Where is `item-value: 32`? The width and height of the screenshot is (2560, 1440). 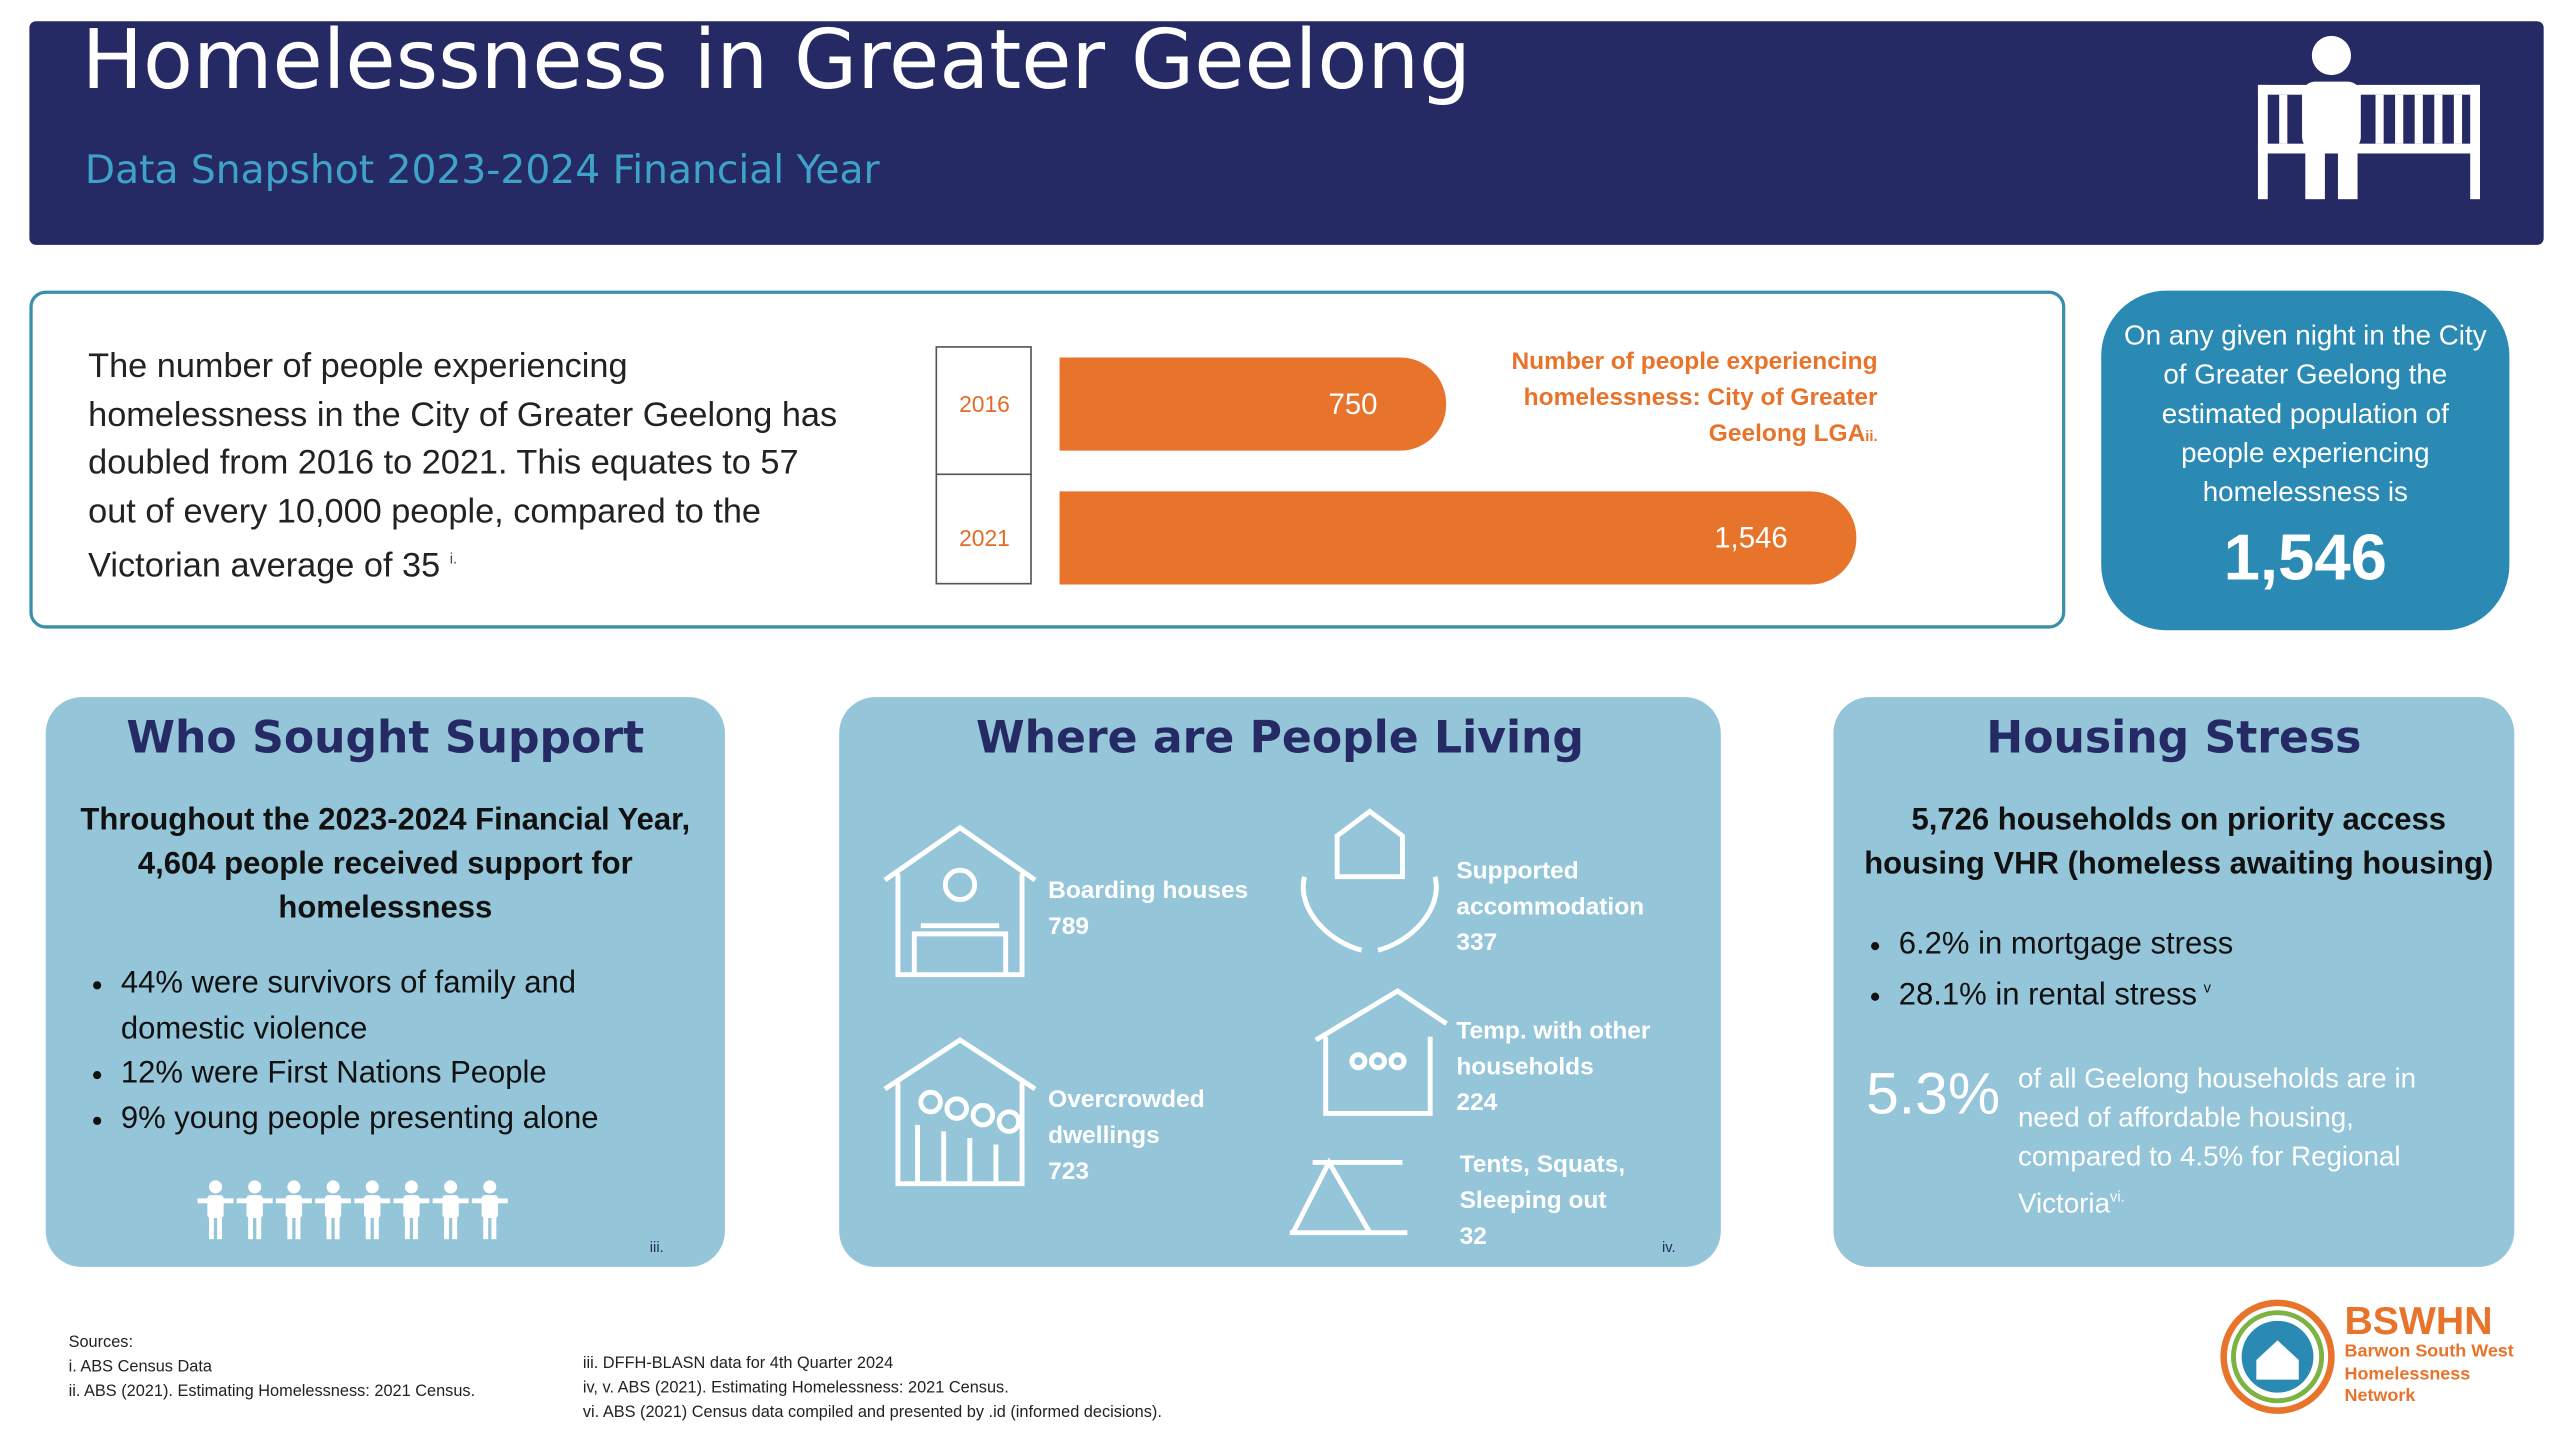
item-value: 32 is located at coordinates (1473, 1236).